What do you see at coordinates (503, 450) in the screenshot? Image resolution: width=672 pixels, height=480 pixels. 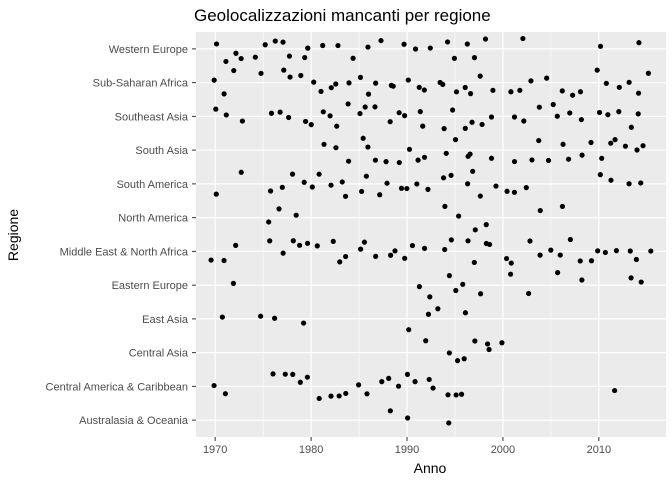 I see `x-tick-label: 2000` at bounding box center [503, 450].